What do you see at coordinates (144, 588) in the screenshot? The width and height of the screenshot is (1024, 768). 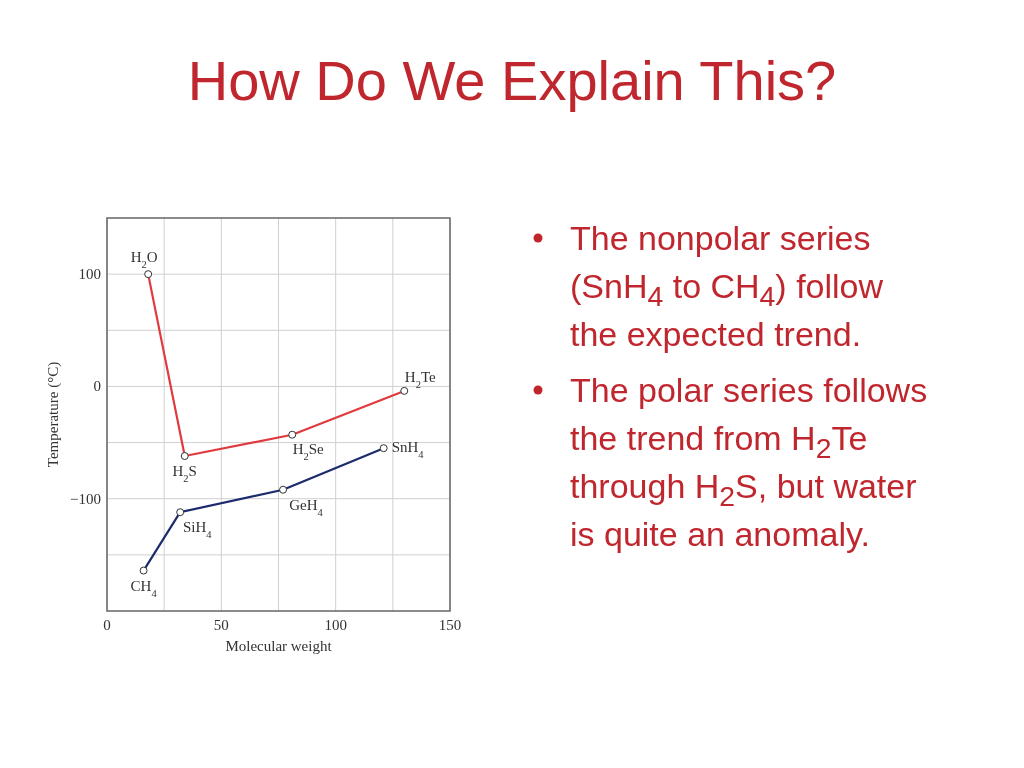 I see `annotation: CH$_{4}$` at bounding box center [144, 588].